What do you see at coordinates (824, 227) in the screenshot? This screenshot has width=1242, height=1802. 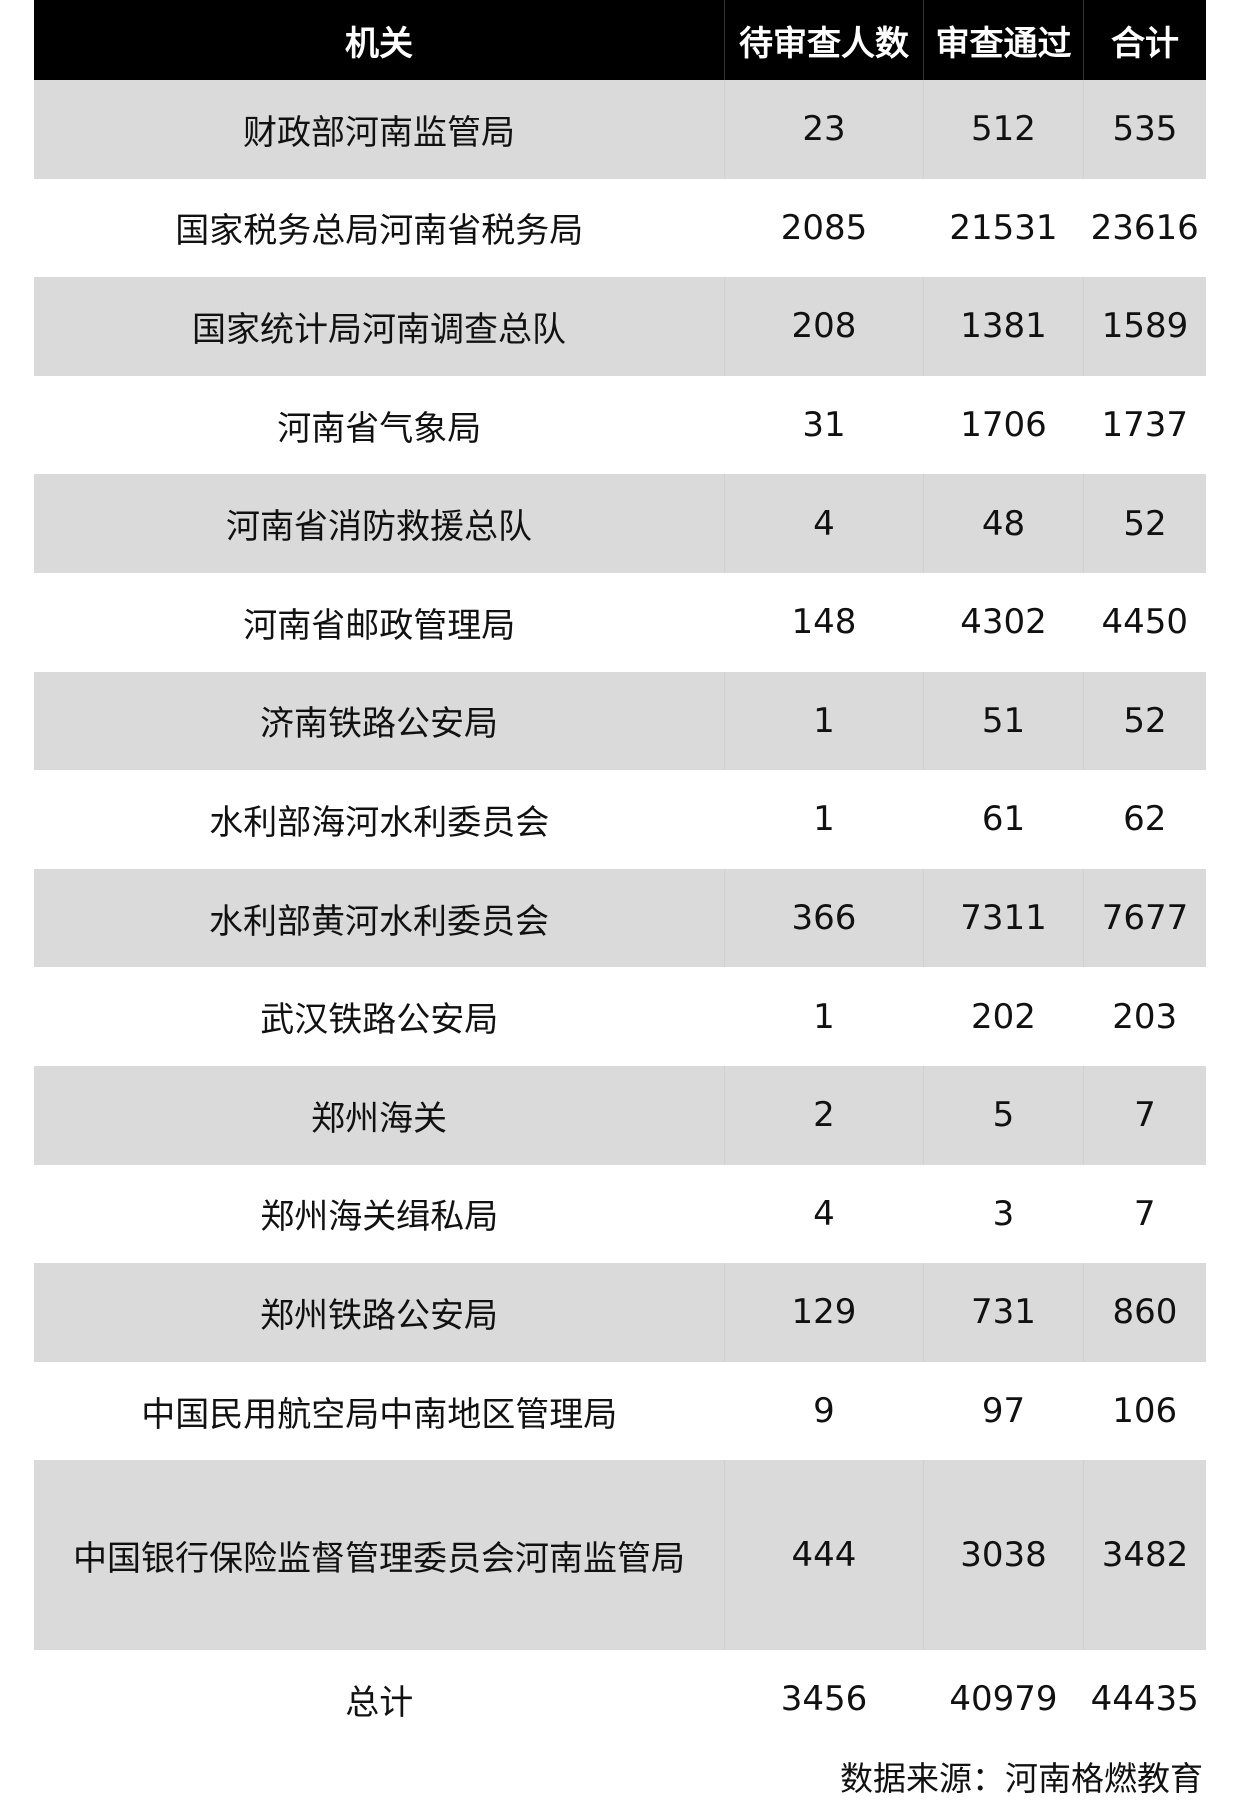 I see `cell-pending: 2085` at bounding box center [824, 227].